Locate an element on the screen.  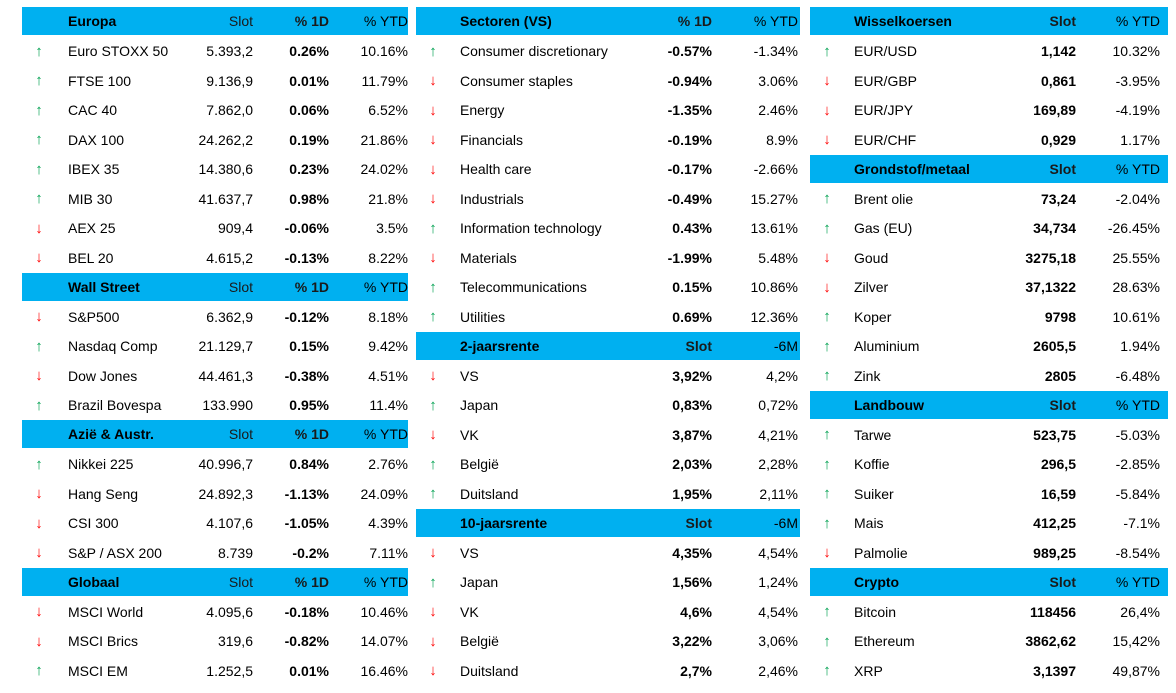
value-secondary: -2.66% is located at coordinates (775, 169).